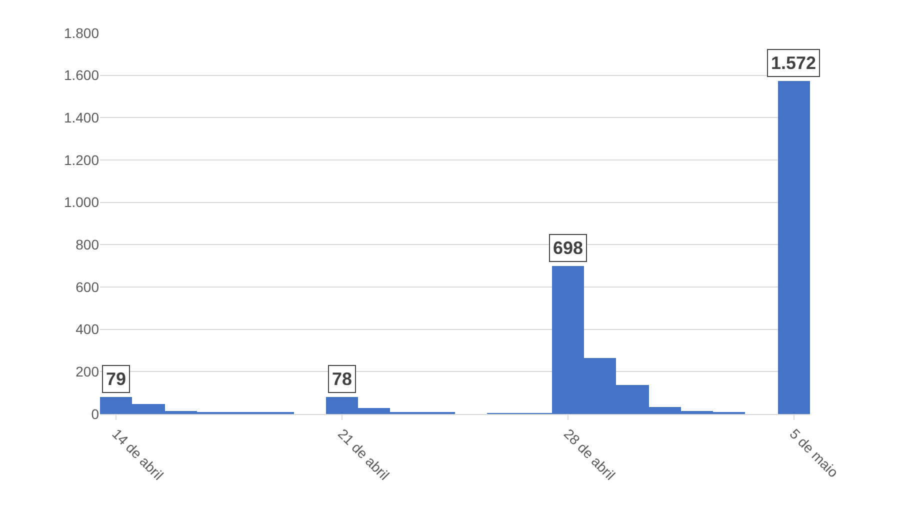 This screenshot has height=514, width=900. What do you see at coordinates (568, 248) in the screenshot?
I see `data-label: 698` at bounding box center [568, 248].